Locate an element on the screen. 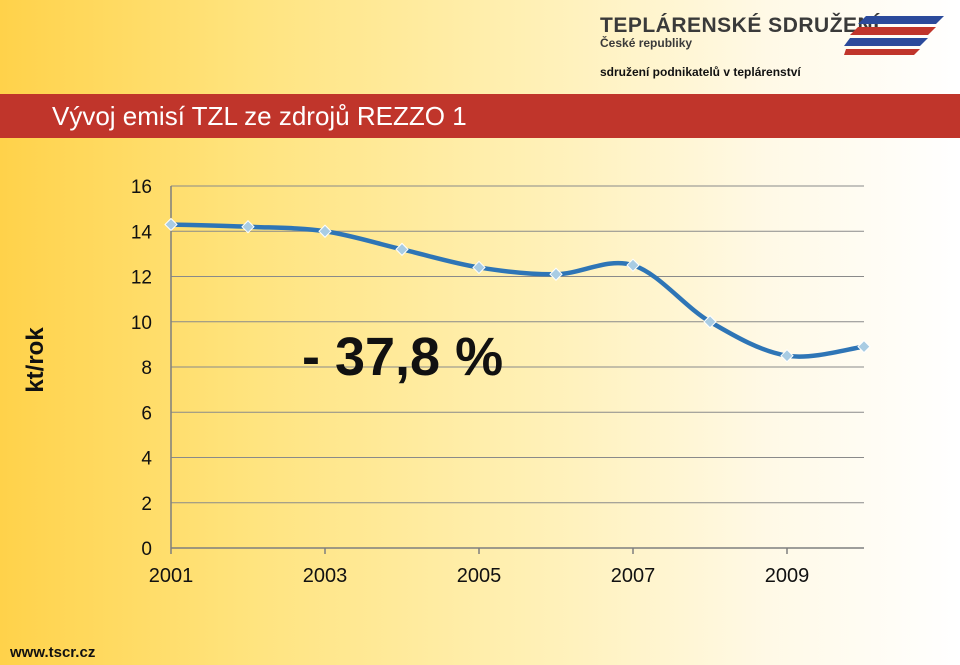 The width and height of the screenshot is (960, 665). logo-title: TEPLÁRENSKÉ SDRUŽENÍ is located at coordinates (740, 25).